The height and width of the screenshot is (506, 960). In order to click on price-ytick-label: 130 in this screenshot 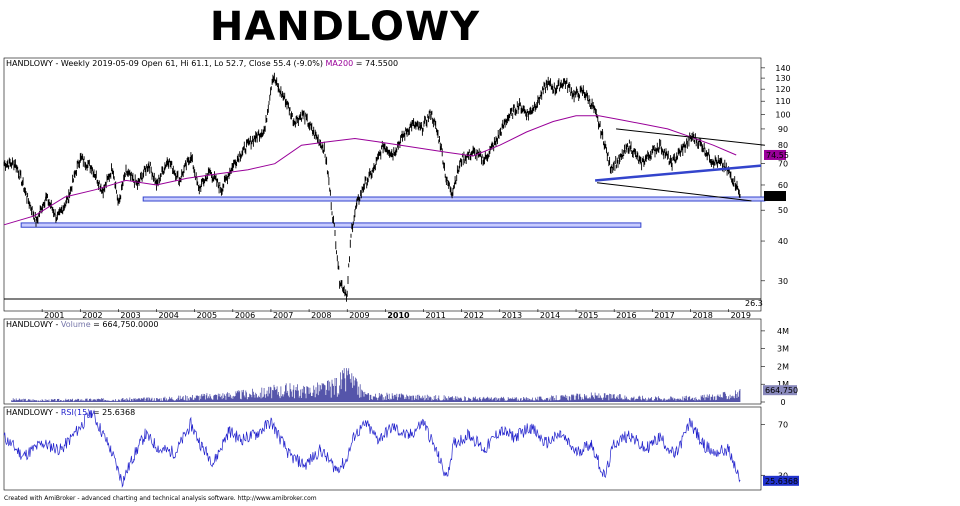, I will do `click(782, 78)`.